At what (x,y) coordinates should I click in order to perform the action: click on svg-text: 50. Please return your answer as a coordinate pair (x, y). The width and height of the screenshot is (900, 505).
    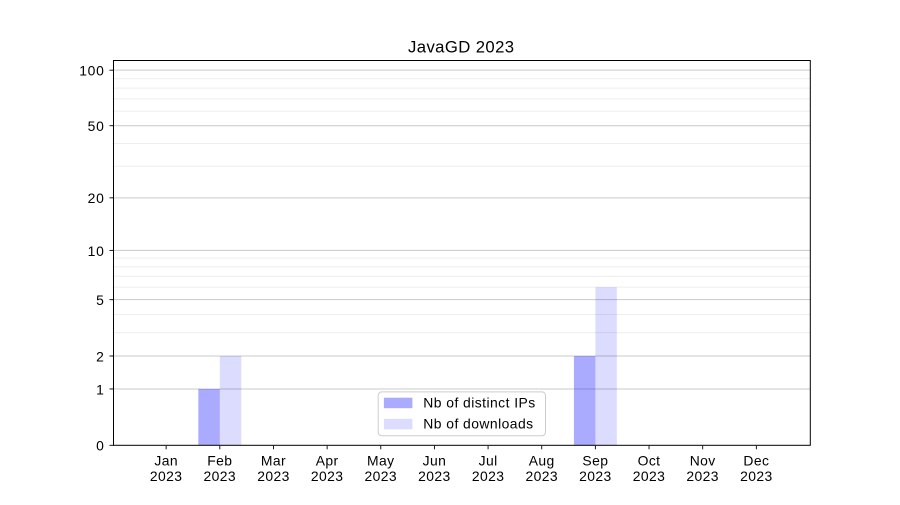
    Looking at the image, I should click on (96, 126).